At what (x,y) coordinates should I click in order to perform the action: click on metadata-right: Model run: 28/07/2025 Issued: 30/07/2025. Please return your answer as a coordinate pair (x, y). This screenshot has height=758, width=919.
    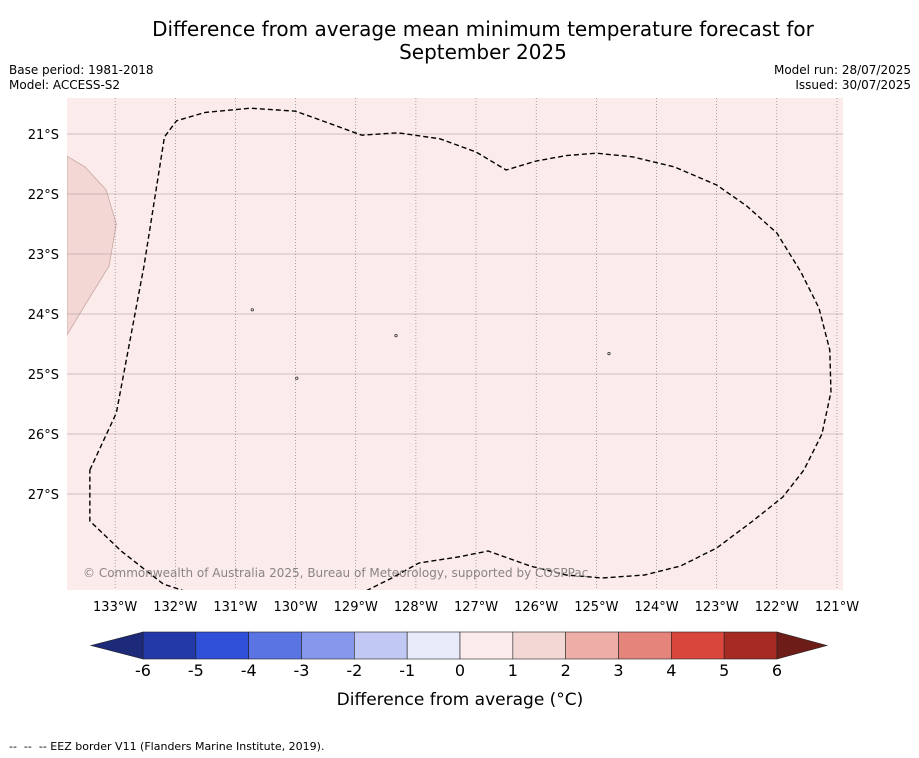
    Looking at the image, I should click on (842, 78).